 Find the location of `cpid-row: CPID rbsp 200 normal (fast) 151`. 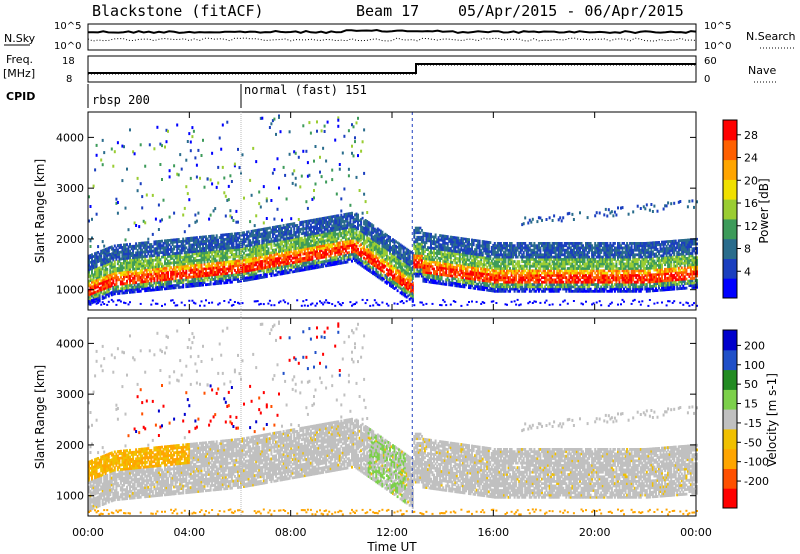

cpid-row: CPID rbsp 200 normal (fast) 151 is located at coordinates (186, 95).